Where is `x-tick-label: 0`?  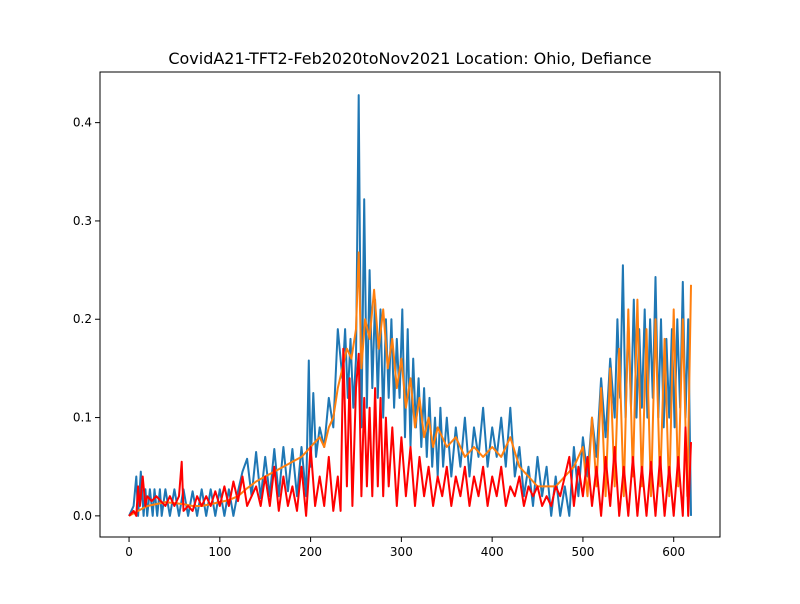 x-tick-label: 0 is located at coordinates (129, 552).